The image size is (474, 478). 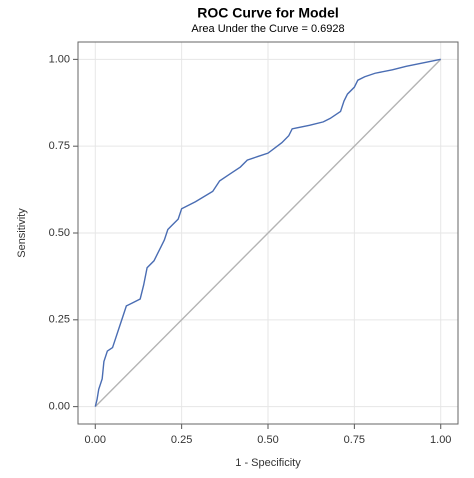 I want to click on x-tick-label: 0.75, so click(x=354, y=440).